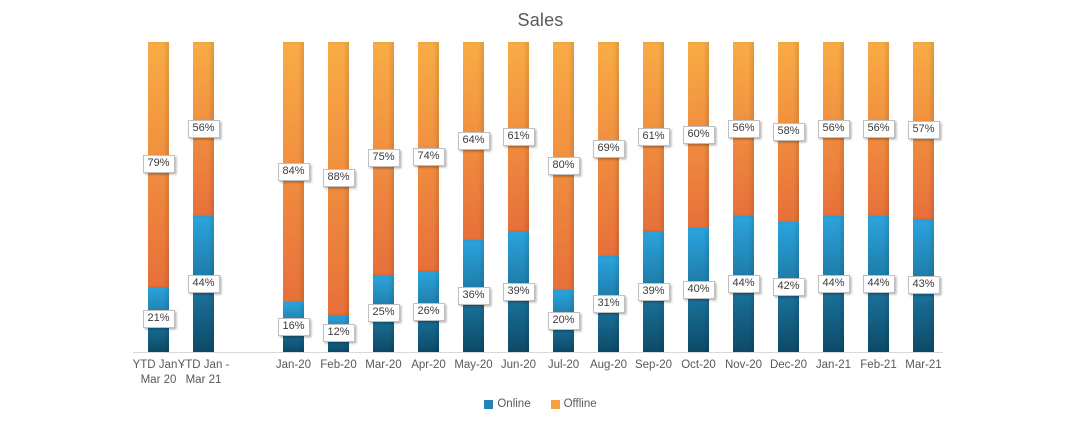  I want to click on legend: Online Offline, so click(540, 404).